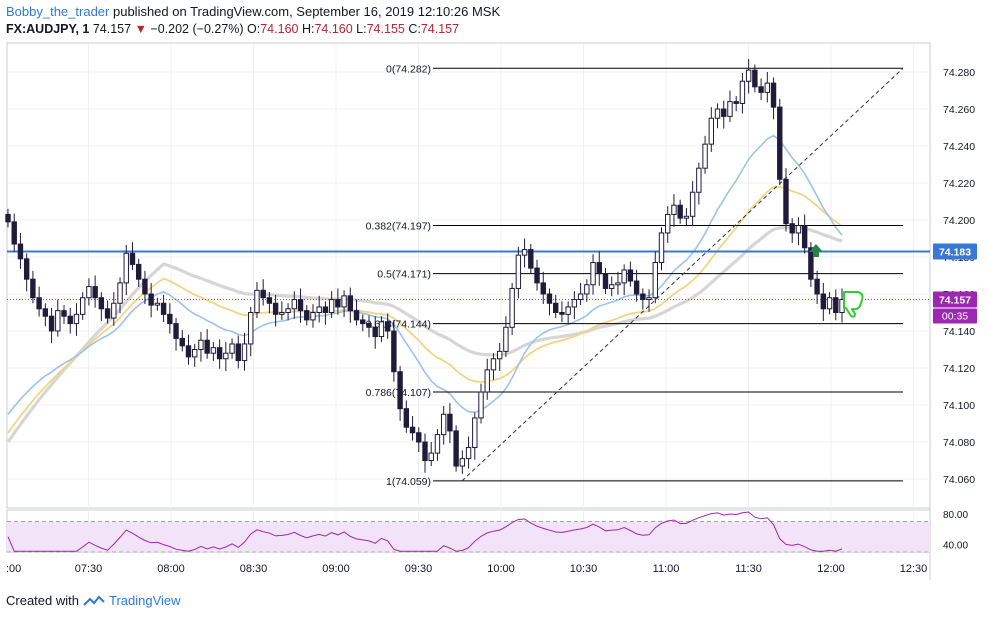  What do you see at coordinates (440, 29) in the screenshot?
I see `close-value: 74.157` at bounding box center [440, 29].